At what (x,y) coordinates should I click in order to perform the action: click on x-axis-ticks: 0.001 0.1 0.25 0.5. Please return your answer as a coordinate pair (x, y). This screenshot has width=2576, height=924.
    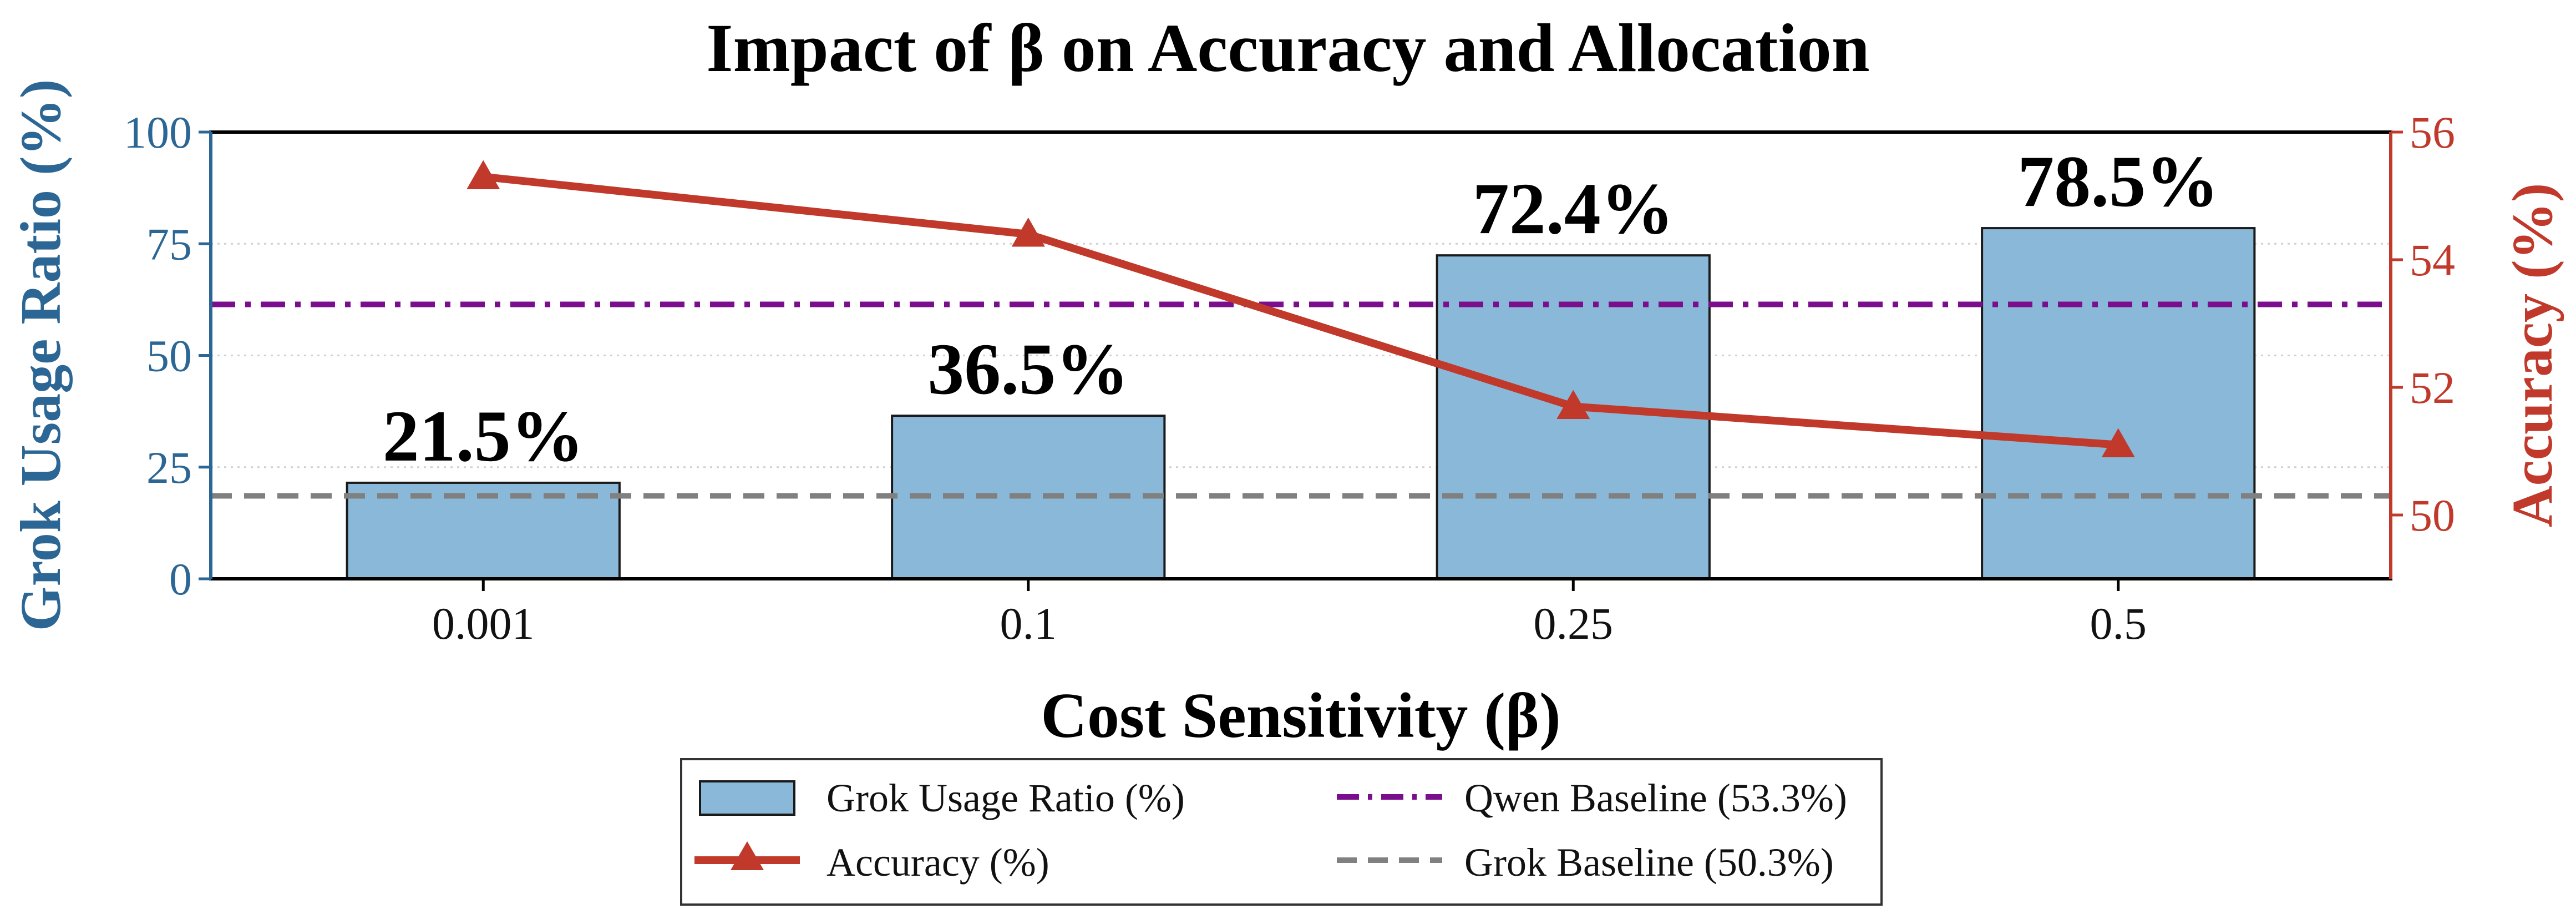
    Looking at the image, I should click on (1289, 614).